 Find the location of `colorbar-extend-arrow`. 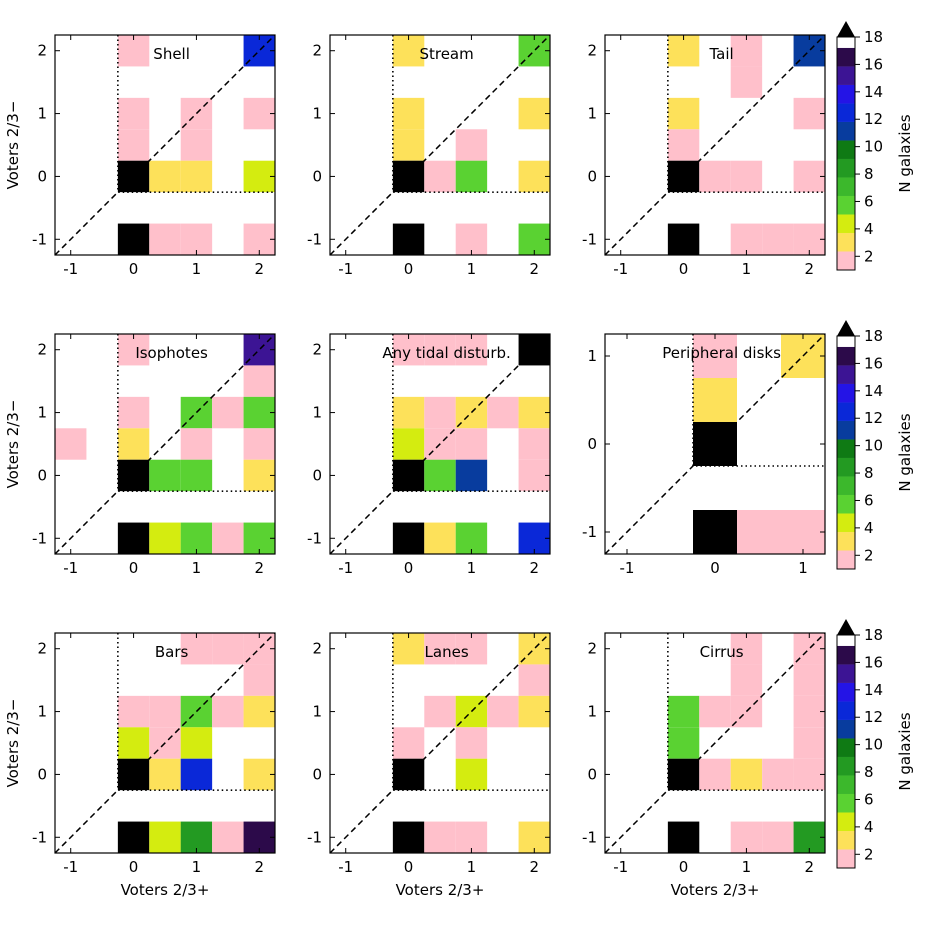

colorbar-extend-arrow is located at coordinates (846, 328).